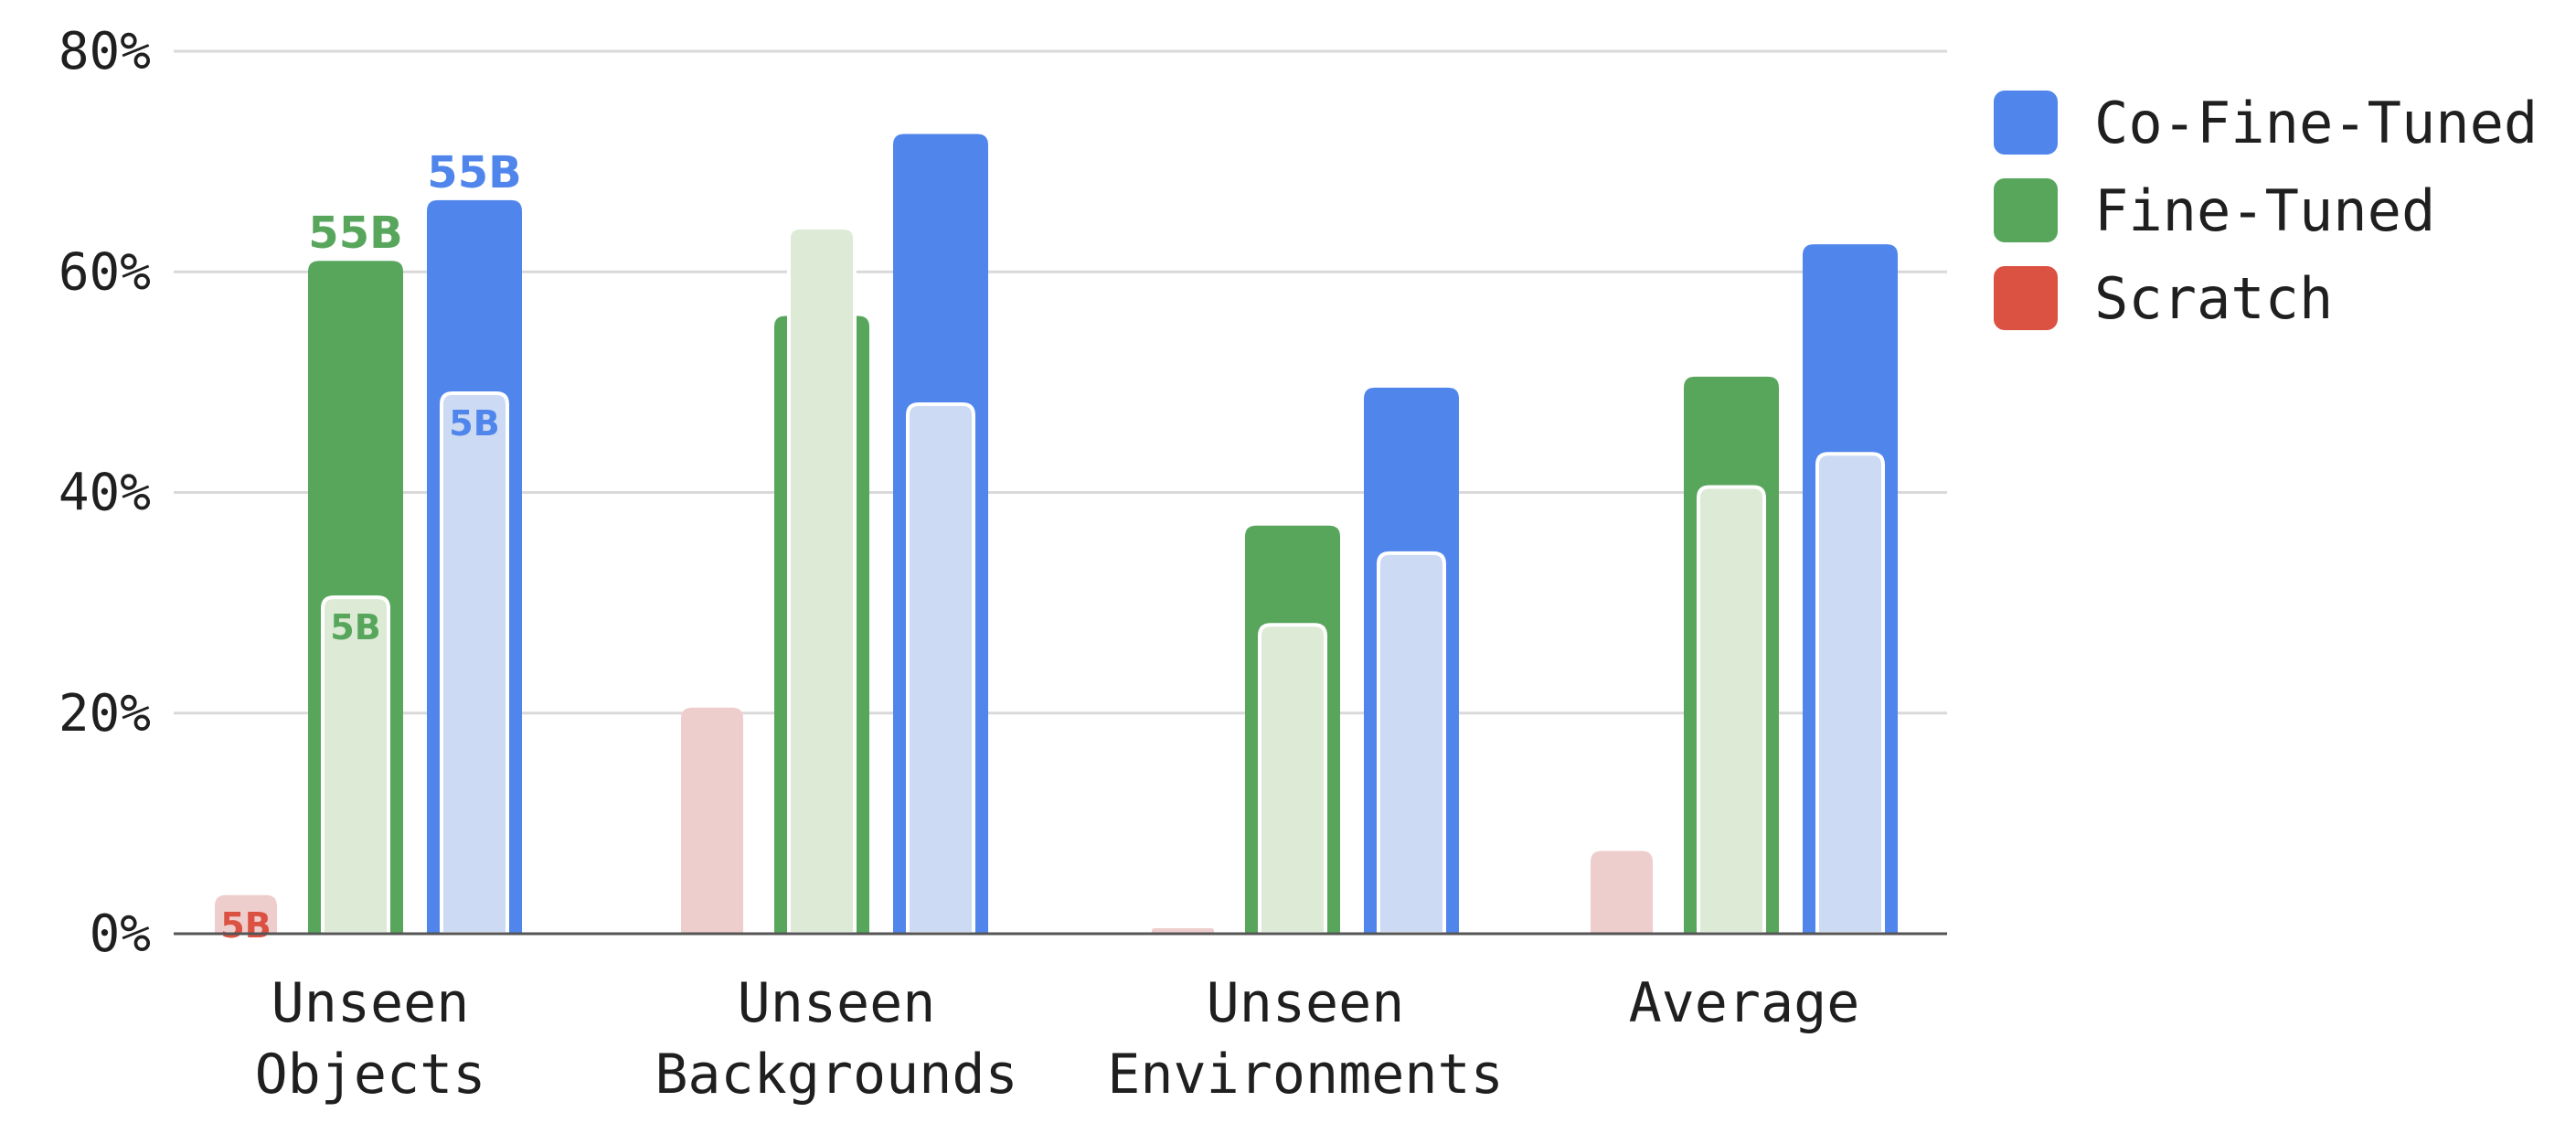 This screenshot has height=1134, width=2576. I want to click on category-label-line: Average, so click(1744, 1003).